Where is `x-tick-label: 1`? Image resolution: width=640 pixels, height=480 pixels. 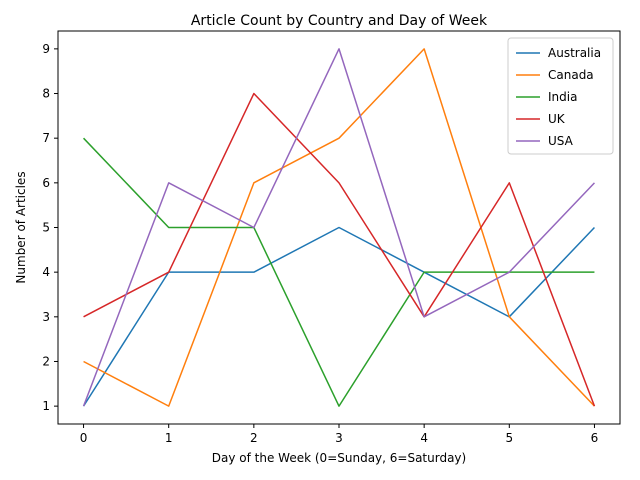
x-tick-label: 1 is located at coordinates (169, 438).